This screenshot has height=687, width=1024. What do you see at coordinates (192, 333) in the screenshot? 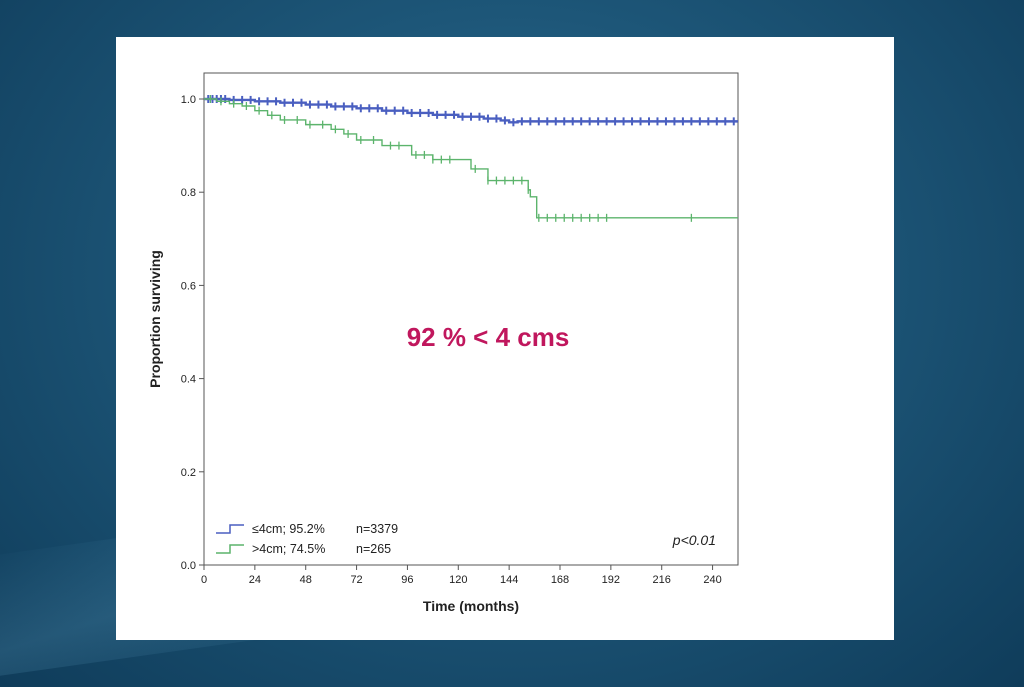
I see `y-axis: 0.0 0.2 0.4 0.6 0.8 1.0` at bounding box center [192, 333].